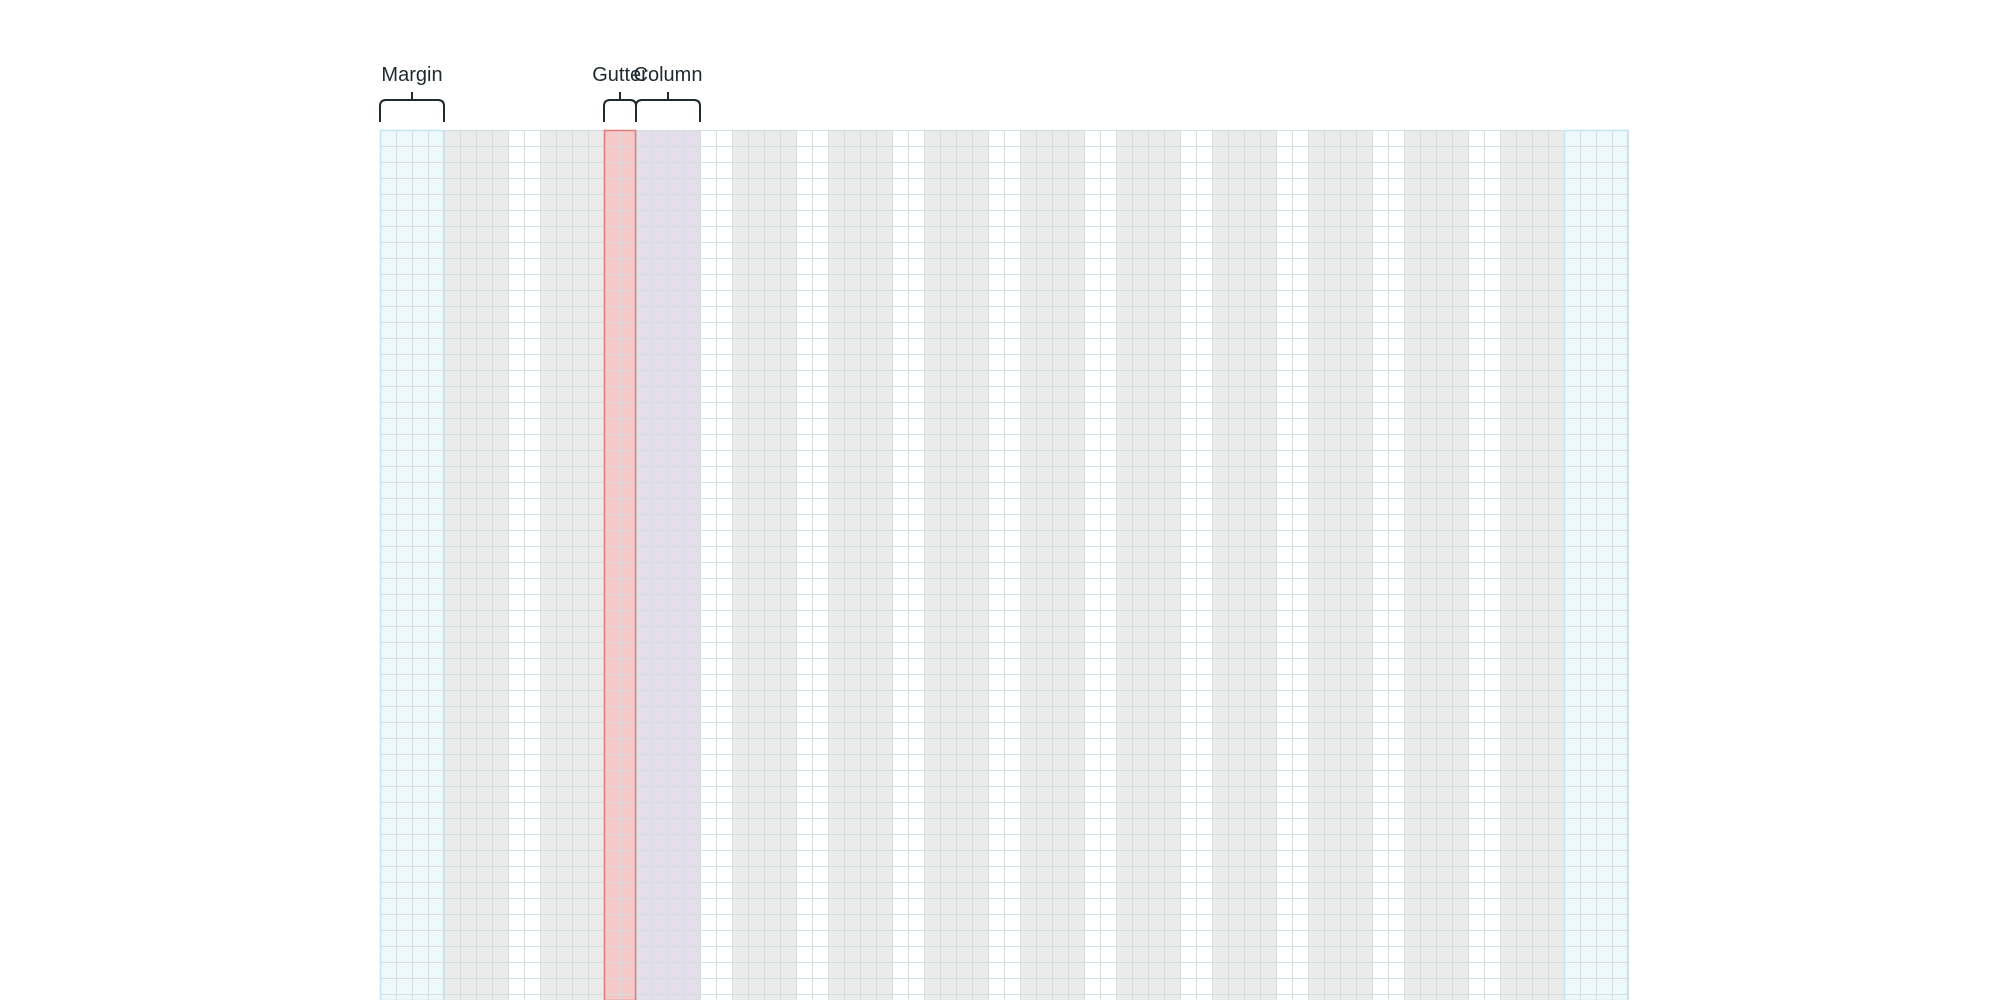 The width and height of the screenshot is (2000, 1005). Describe the element at coordinates (412, 75) in the screenshot. I see `margin-label: Margin` at that location.